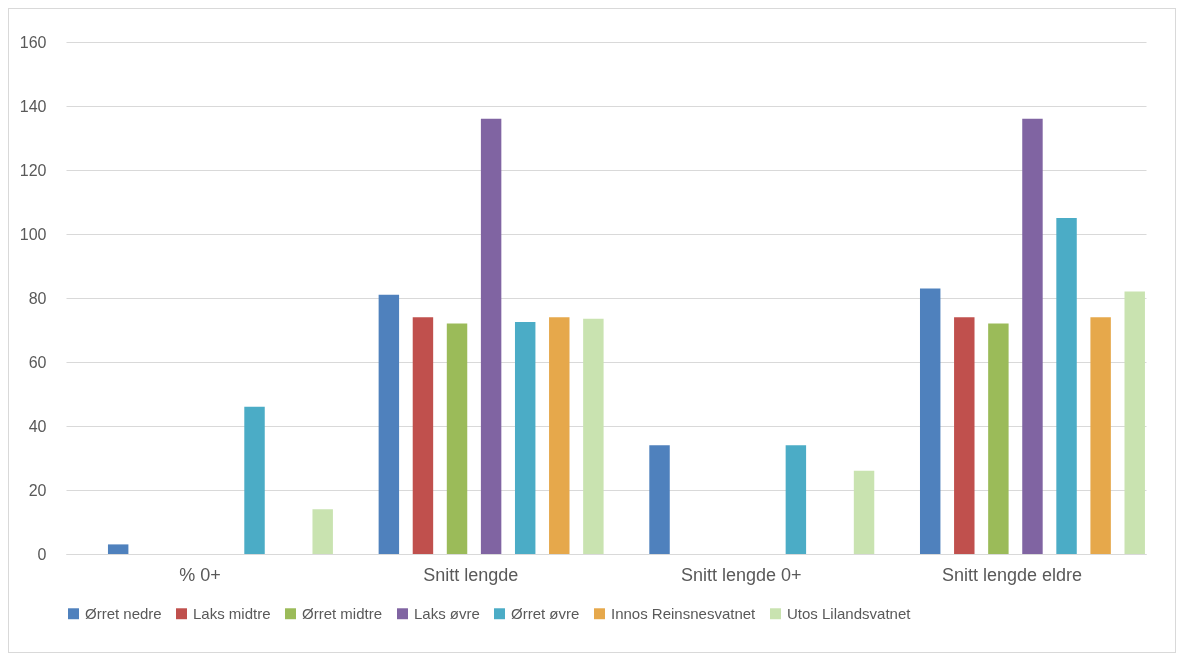  I want to click on y-tick-label: 100, so click(33, 234).